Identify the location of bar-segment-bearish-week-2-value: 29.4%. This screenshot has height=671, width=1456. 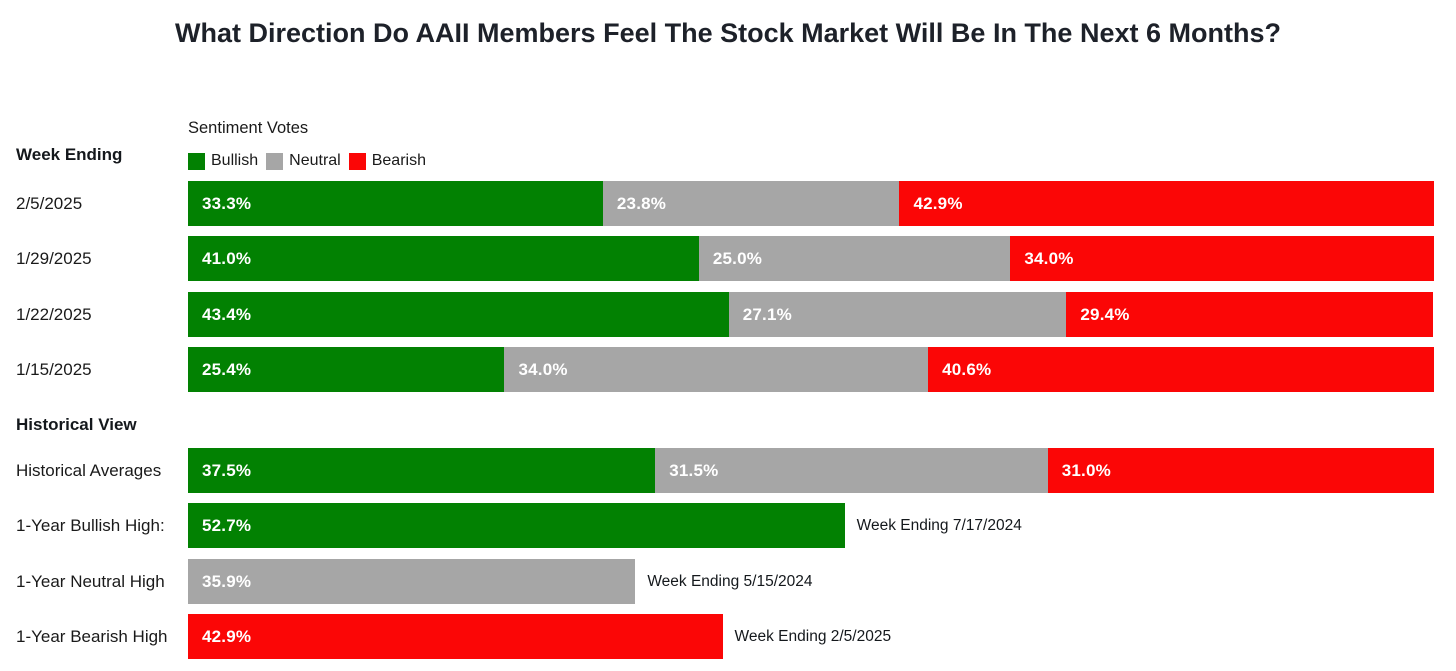
(1105, 314).